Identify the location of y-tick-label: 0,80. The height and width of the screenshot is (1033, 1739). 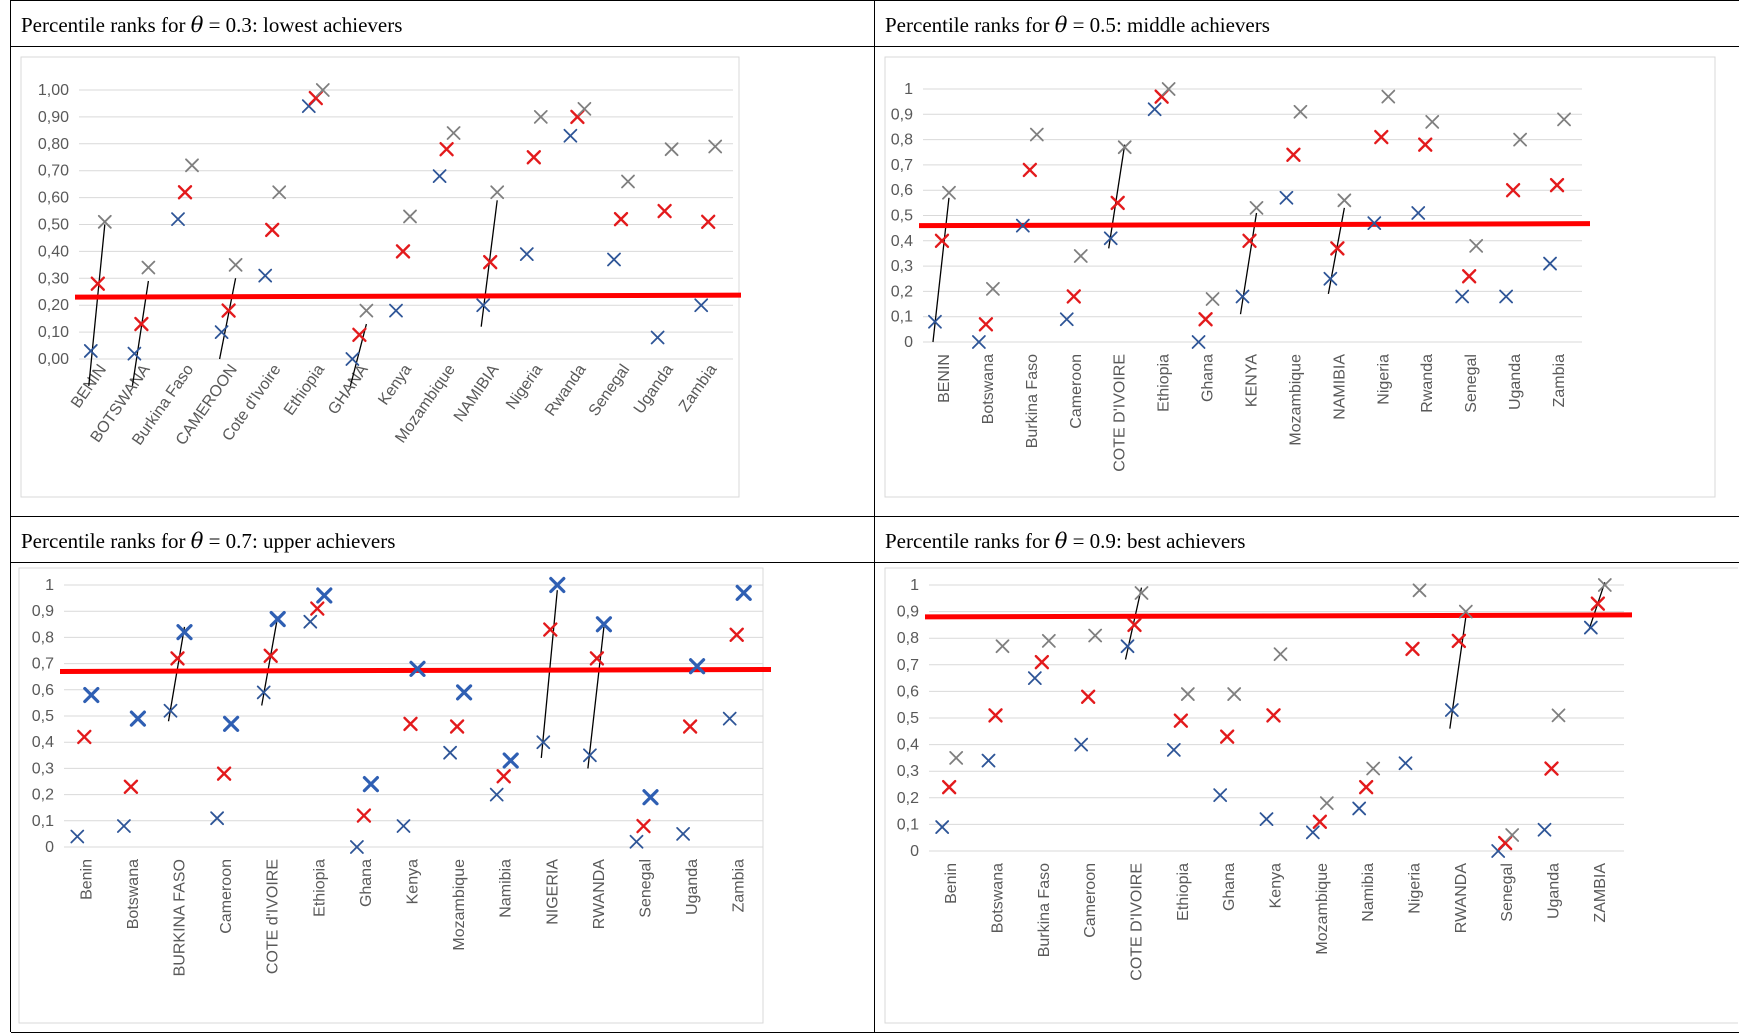
(53, 144).